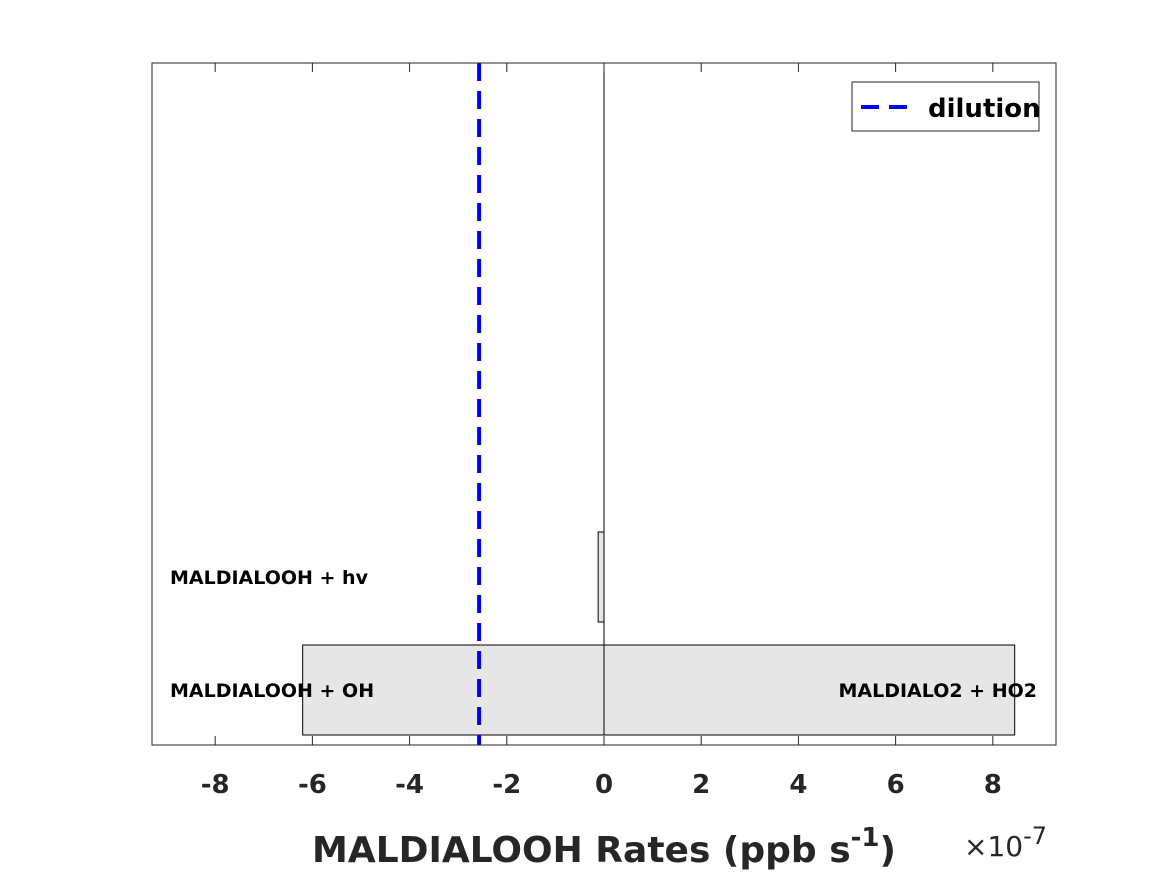  What do you see at coordinates (1005, 842) in the screenshot?
I see `x-axis-exponent: ×10⁻⁷` at bounding box center [1005, 842].